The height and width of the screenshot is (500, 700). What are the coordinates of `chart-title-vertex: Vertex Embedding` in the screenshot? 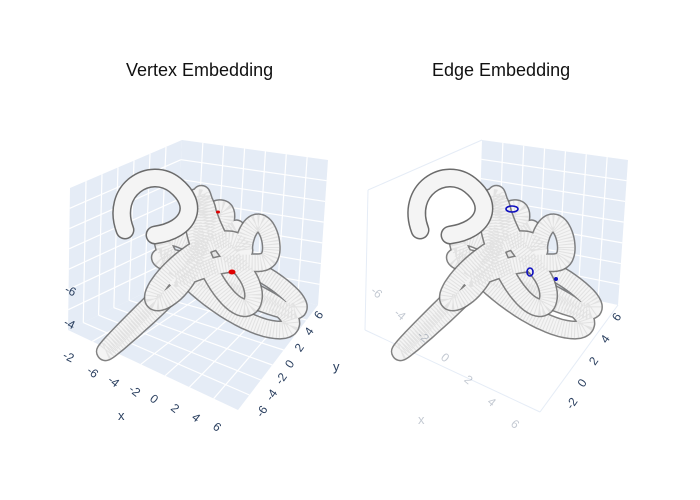 It's located at (200, 70).